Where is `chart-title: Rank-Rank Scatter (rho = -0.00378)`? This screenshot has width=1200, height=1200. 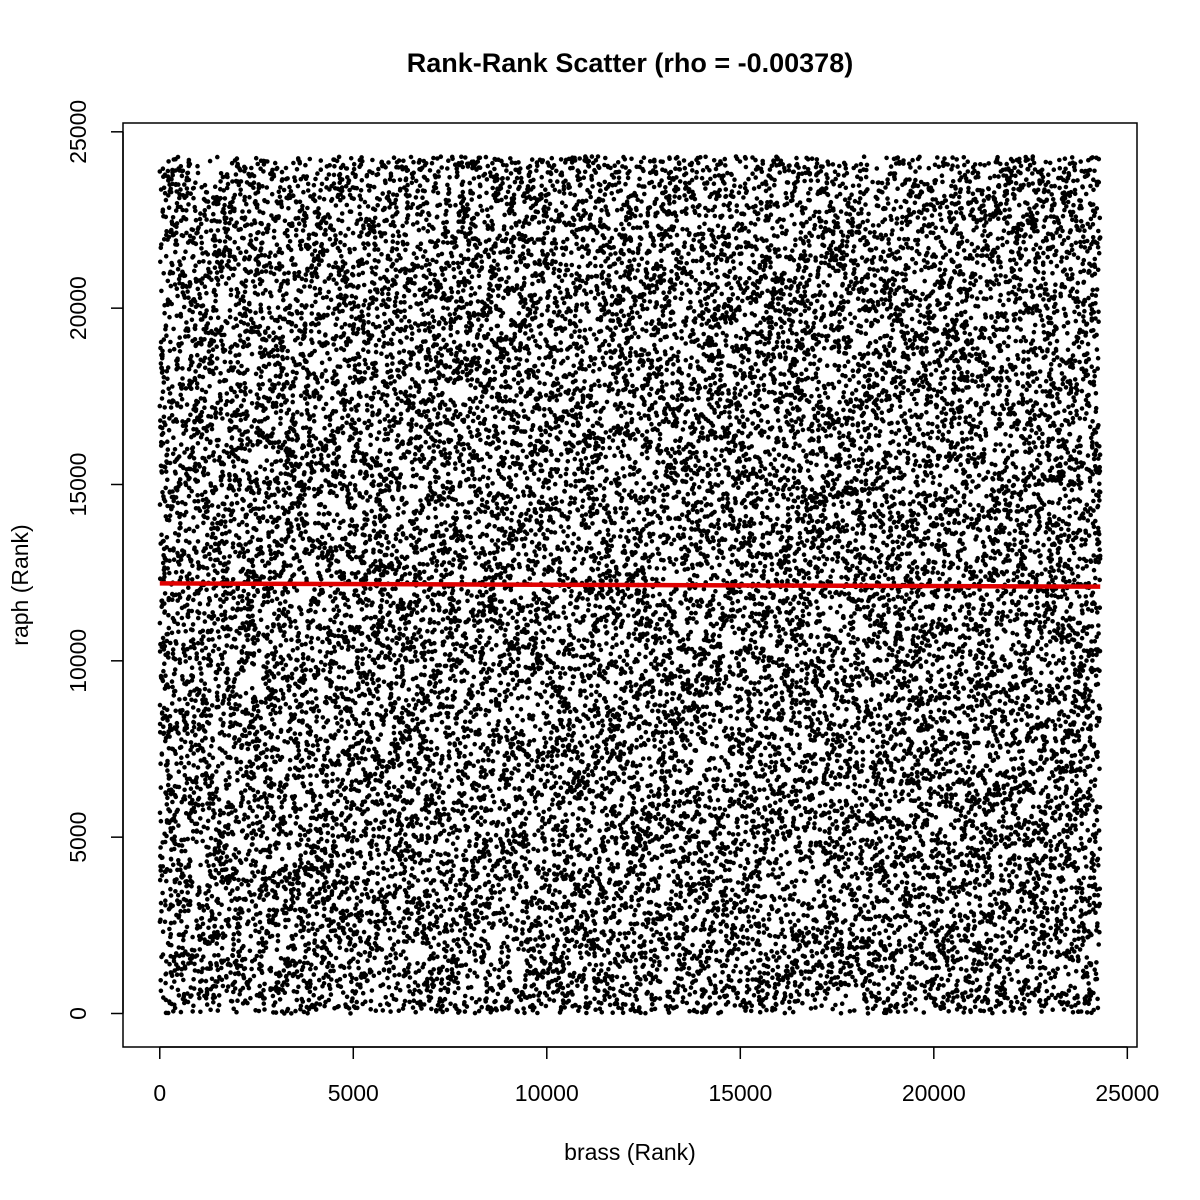
chart-title: Rank-Rank Scatter (rho = -0.00378) is located at coordinates (630, 63).